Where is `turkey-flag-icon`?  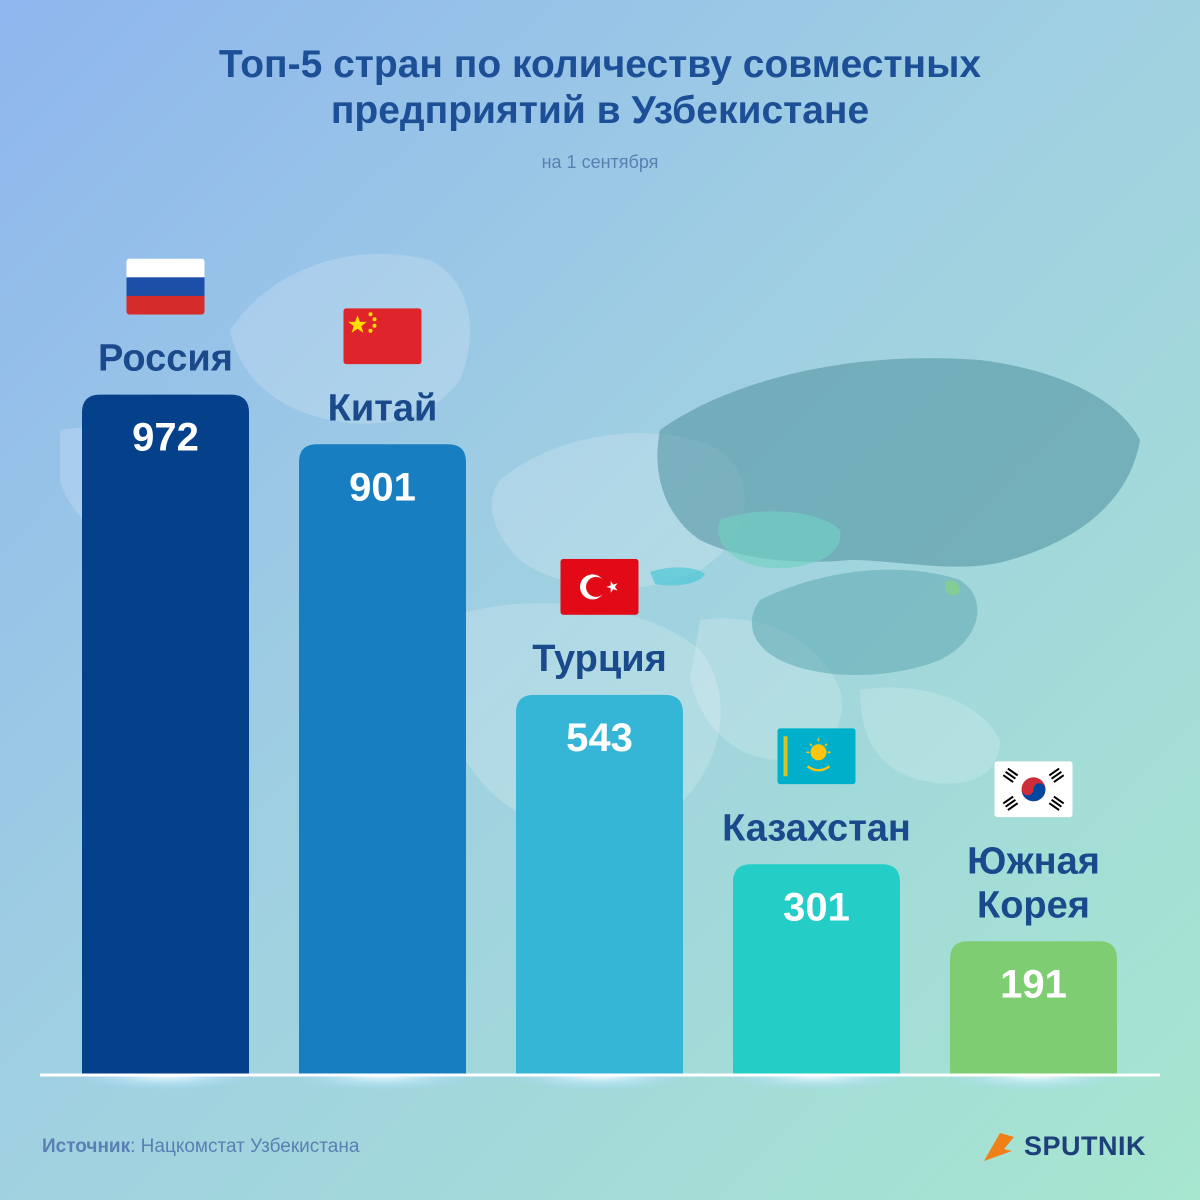 turkey-flag-icon is located at coordinates (599, 586).